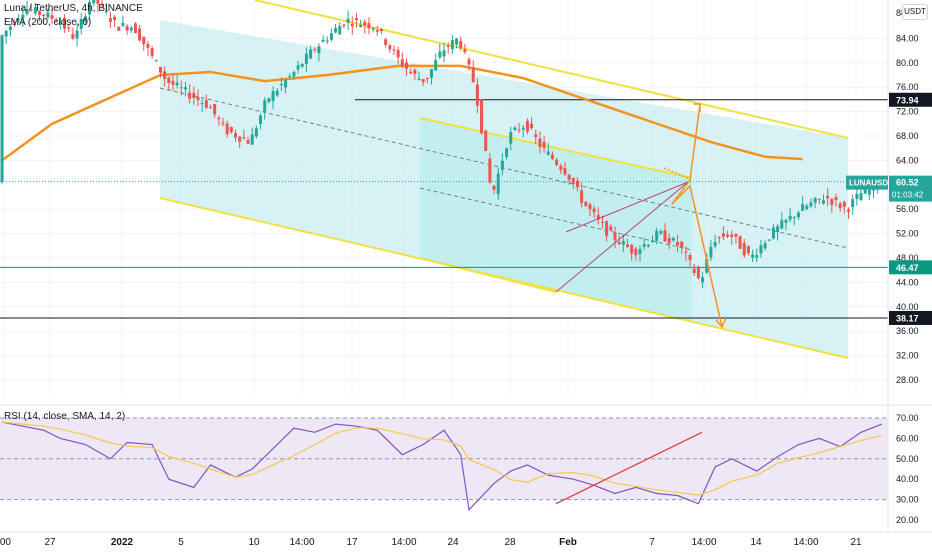 This screenshot has height=555, width=932. I want to click on time-tick-label: 14, so click(756, 542).